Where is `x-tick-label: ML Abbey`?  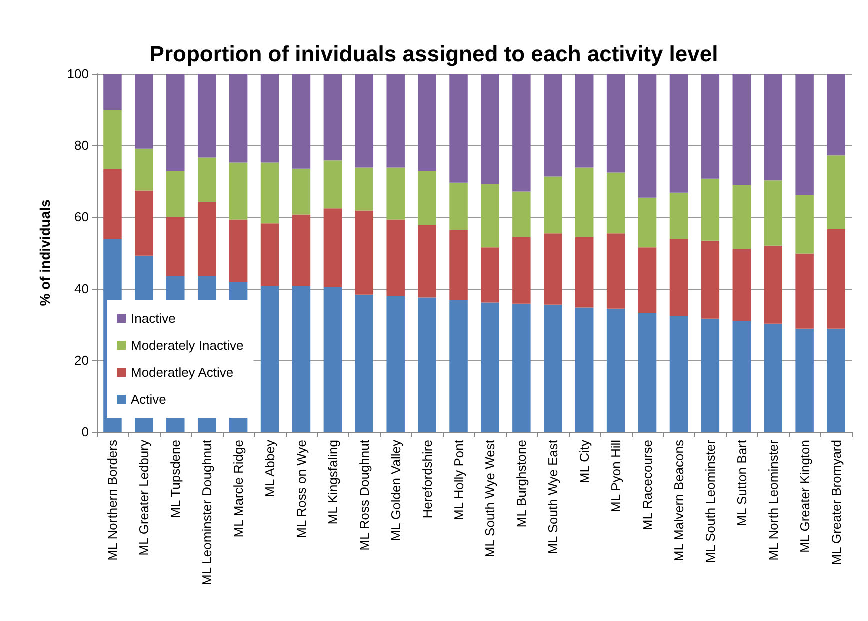 x-tick-label: ML Abbey is located at coordinates (270, 469).